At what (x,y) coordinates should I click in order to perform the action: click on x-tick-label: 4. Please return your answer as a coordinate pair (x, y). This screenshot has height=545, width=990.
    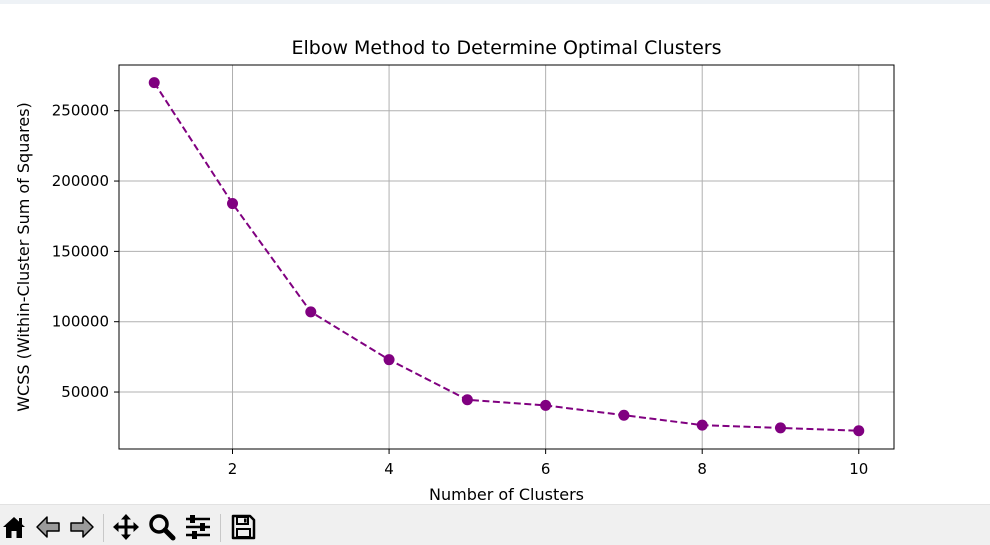
    Looking at the image, I should click on (389, 469).